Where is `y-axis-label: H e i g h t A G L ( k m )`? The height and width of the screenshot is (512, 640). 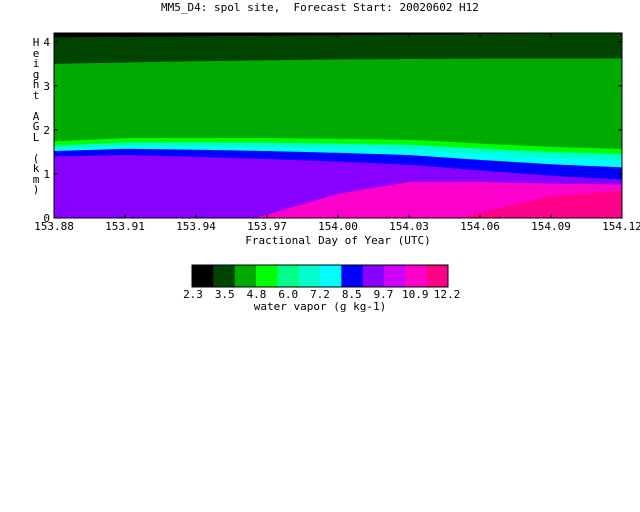 y-axis-label: H e i g h t A G L ( k m ) is located at coordinates (36, 116).